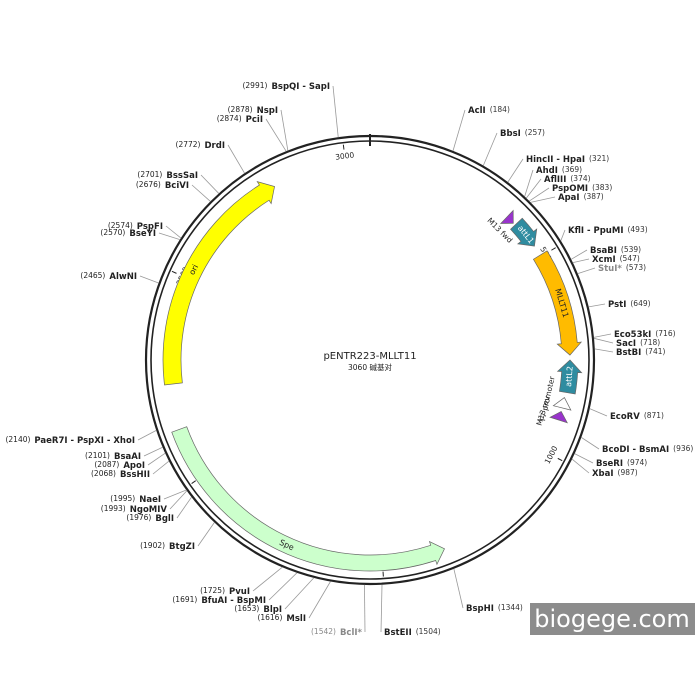 The width and height of the screenshot is (700, 700). What do you see at coordinates (106, 464) in the screenshot?
I see `site-position: (2087)` at bounding box center [106, 464].